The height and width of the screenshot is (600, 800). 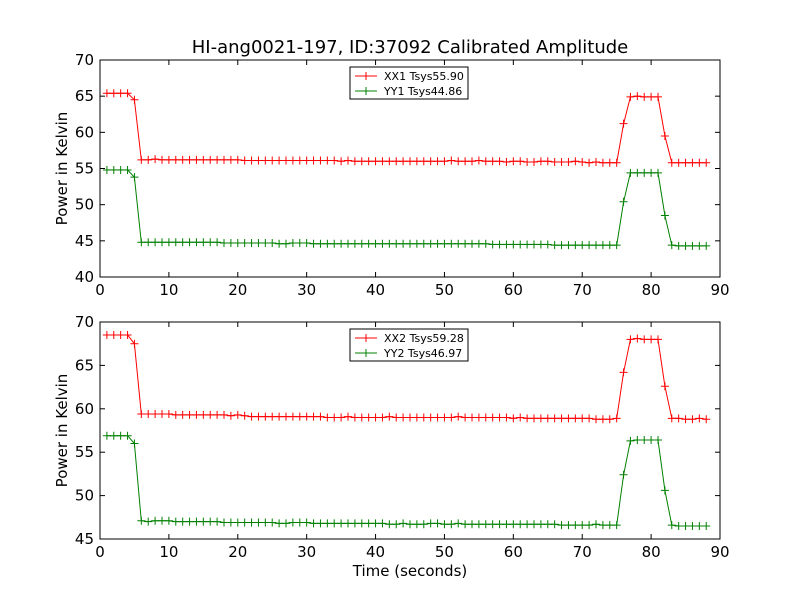 What do you see at coordinates (375, 290) in the screenshot?
I see `x-tick-label: 40` at bounding box center [375, 290].